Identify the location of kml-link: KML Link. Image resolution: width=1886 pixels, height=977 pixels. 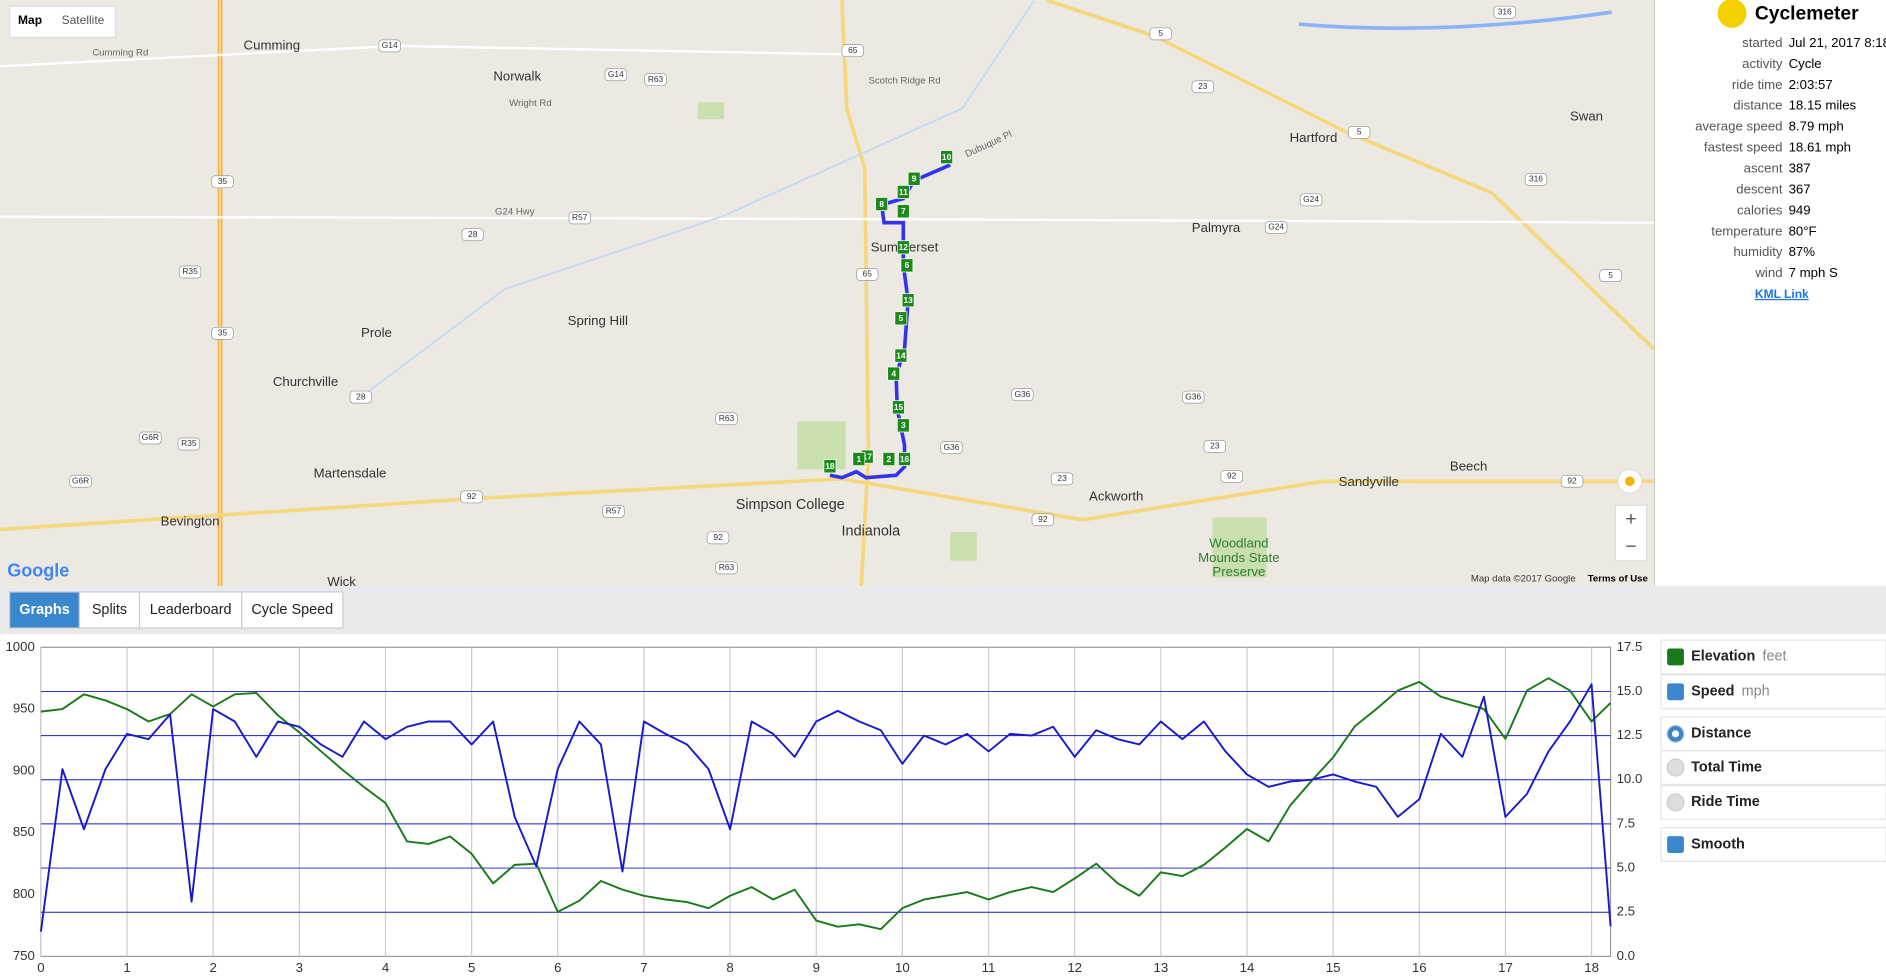
(1782, 294).